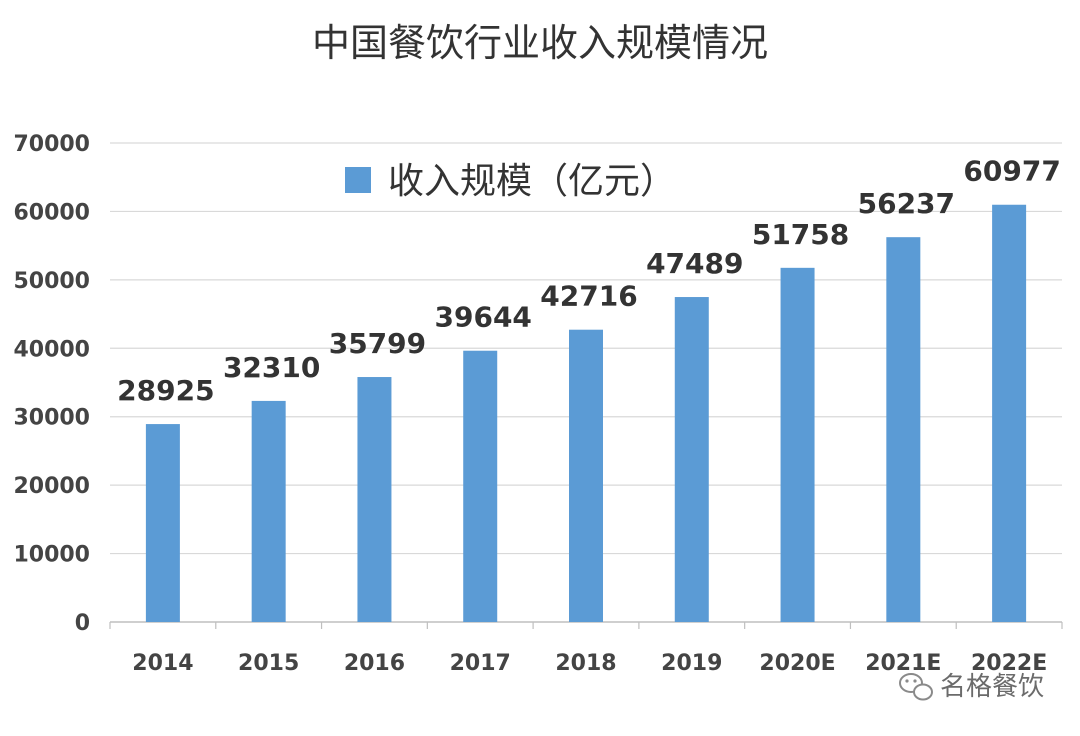  What do you see at coordinates (906, 203) in the screenshot?
I see `data-label: 56237` at bounding box center [906, 203].